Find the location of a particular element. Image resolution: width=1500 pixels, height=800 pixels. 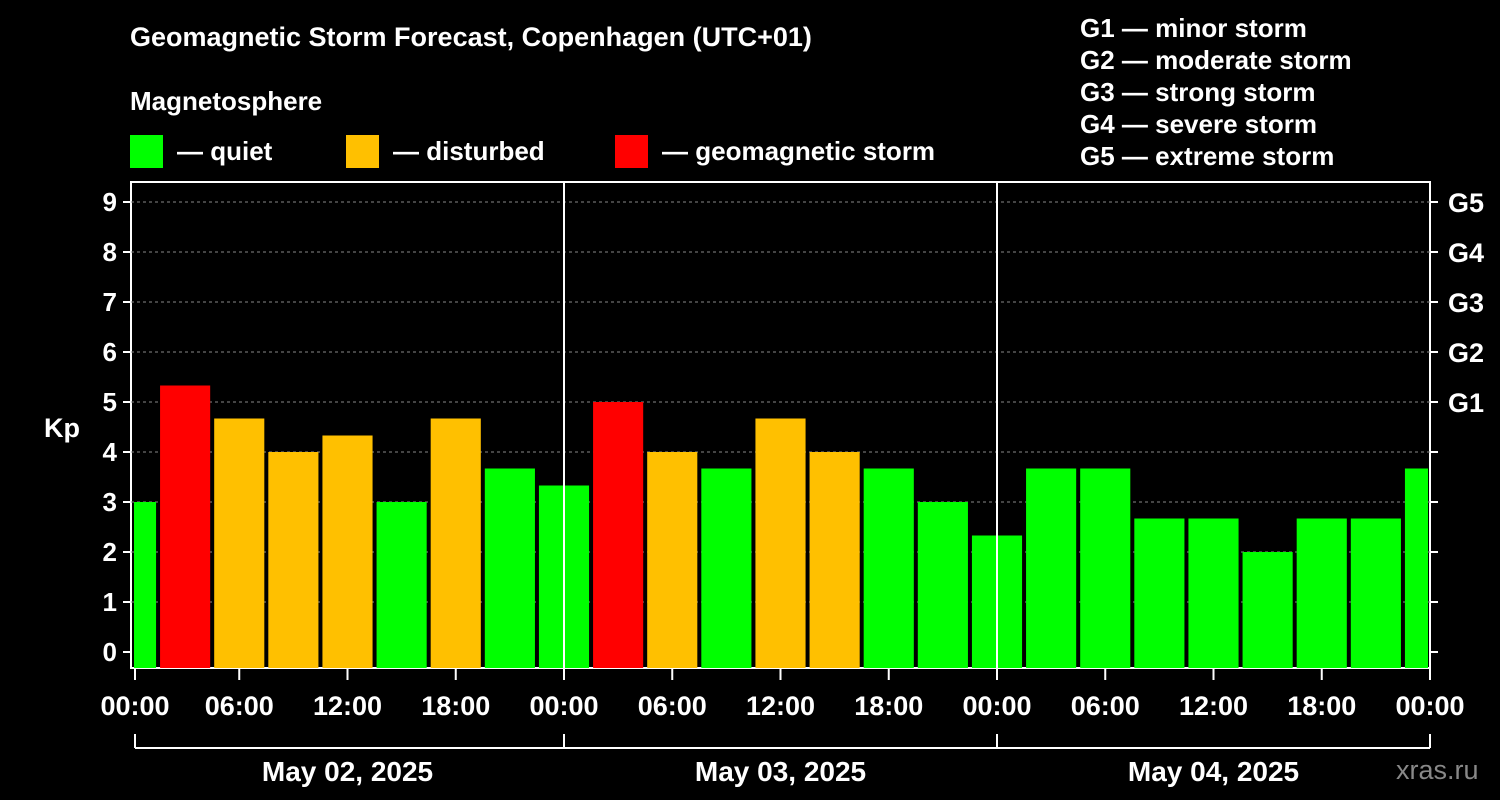

g-tick-label: G3 is located at coordinates (1466, 303).